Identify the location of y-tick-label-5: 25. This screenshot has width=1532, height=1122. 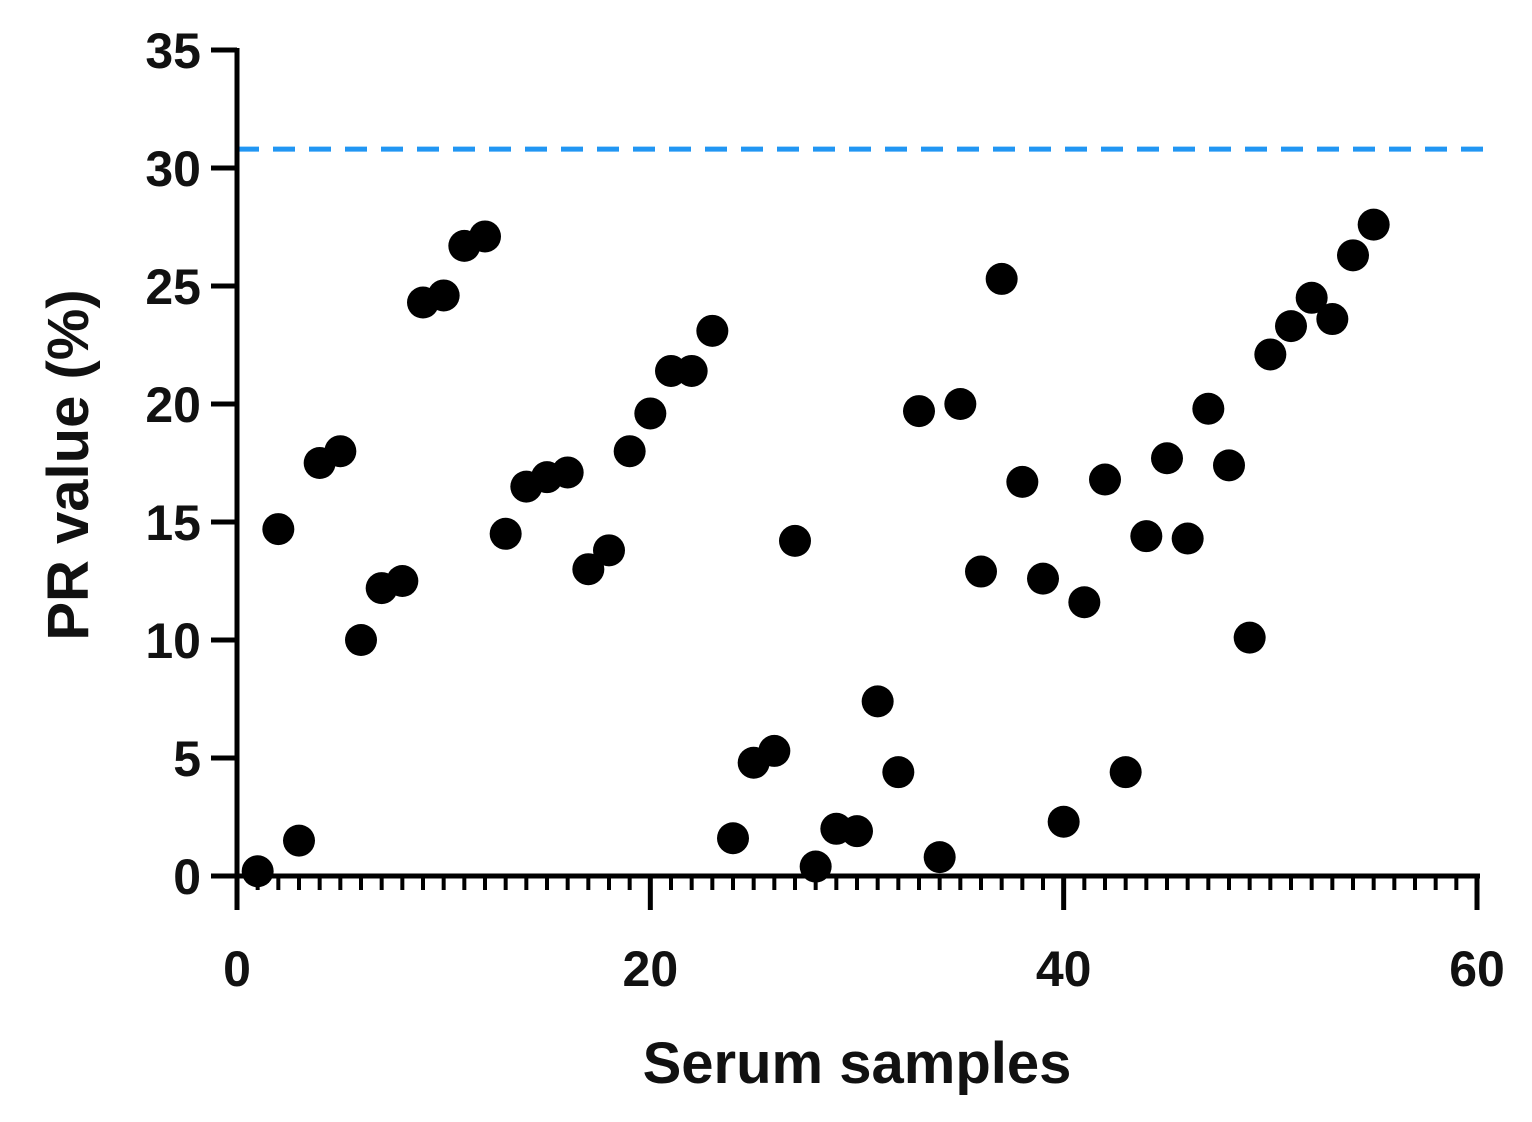
(173, 287).